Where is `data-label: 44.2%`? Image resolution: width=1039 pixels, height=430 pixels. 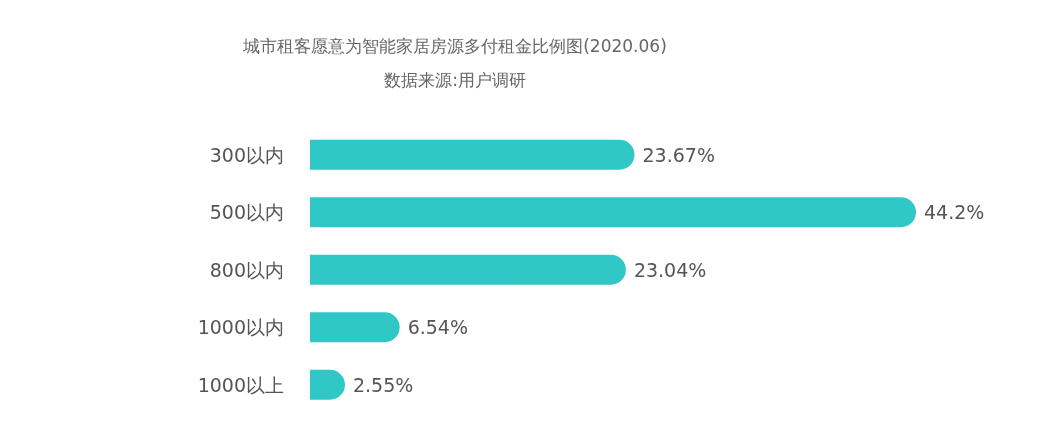 data-label: 44.2% is located at coordinates (954, 212).